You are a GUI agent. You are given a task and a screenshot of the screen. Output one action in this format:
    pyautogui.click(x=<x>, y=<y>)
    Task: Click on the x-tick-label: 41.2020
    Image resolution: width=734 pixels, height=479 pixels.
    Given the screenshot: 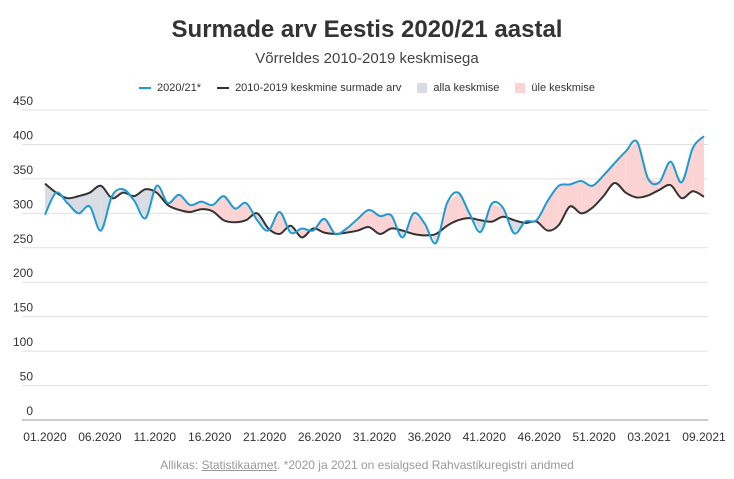 What is the action you would take?
    pyautogui.click(x=485, y=437)
    